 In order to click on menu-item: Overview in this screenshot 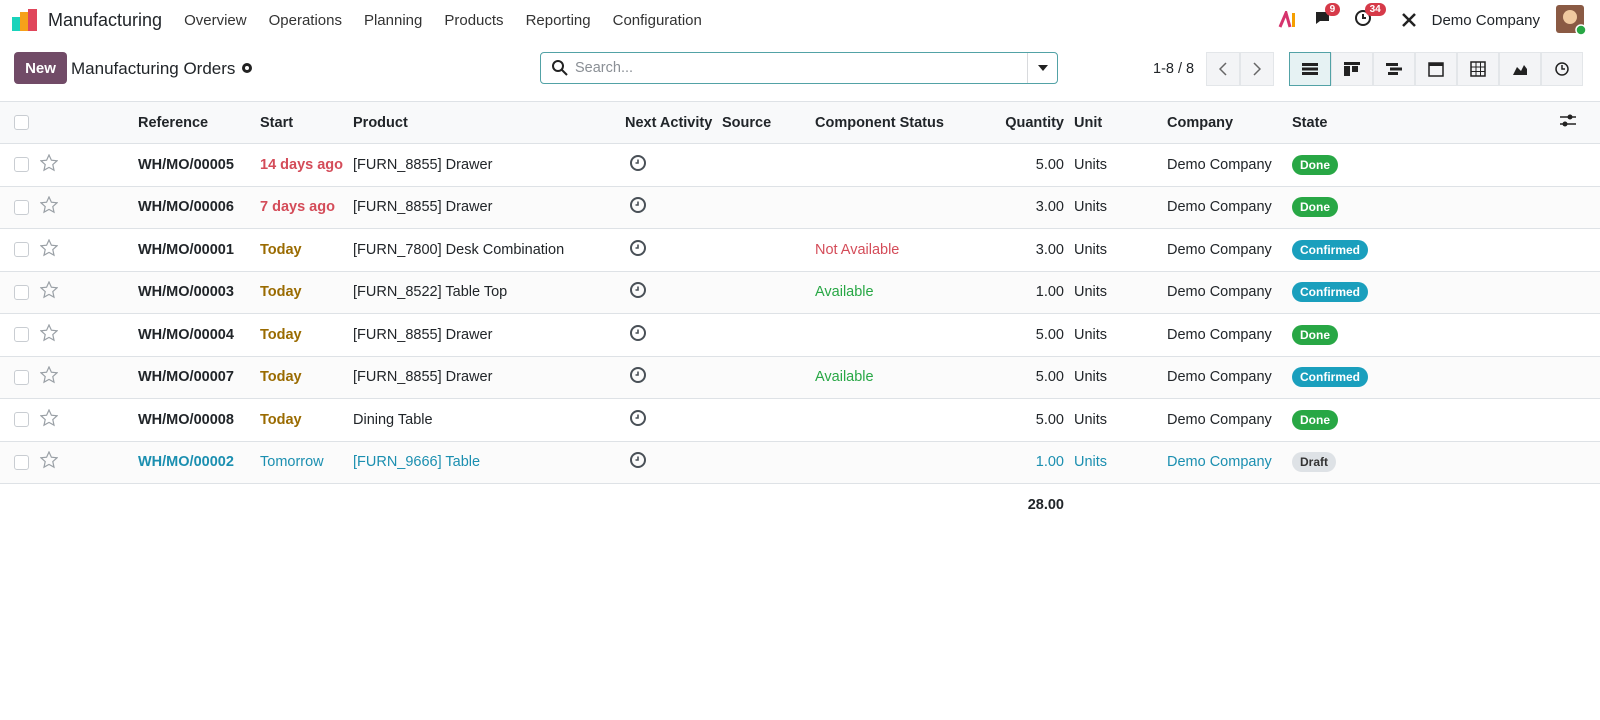, I will do `click(215, 20)`.